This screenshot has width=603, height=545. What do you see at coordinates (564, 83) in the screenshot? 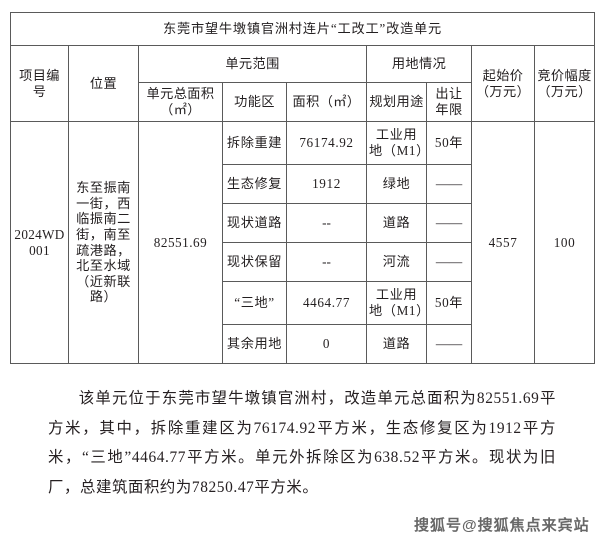
I see `header-bid-increment: 竞价幅度（万元）` at bounding box center [564, 83].